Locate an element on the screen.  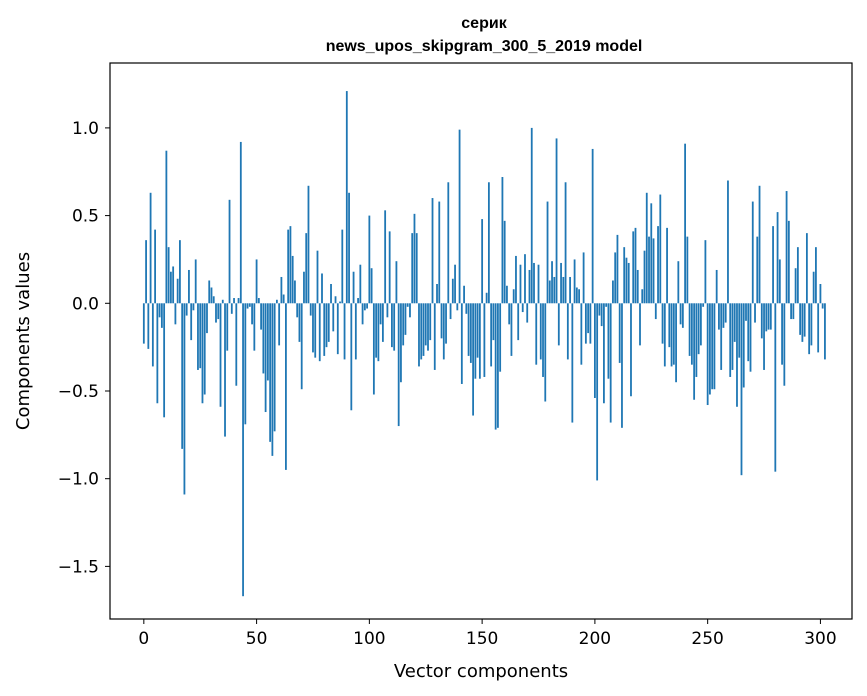
x-tick-label: 50 is located at coordinates (257, 639).